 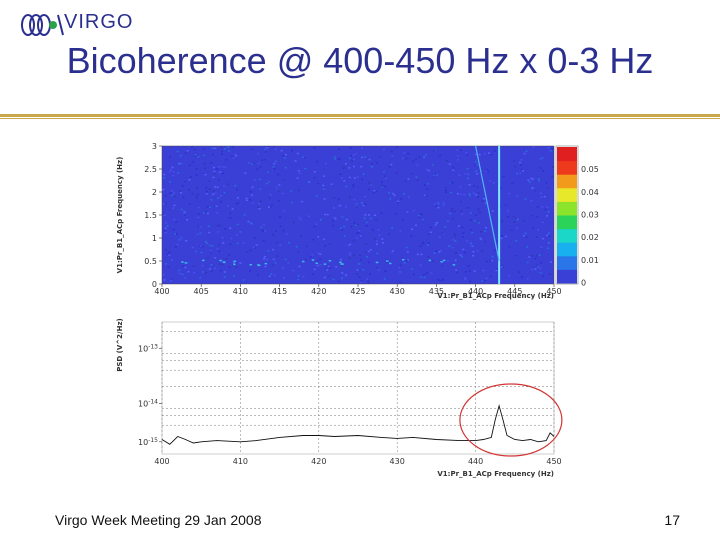 I want to click on colorbar-tick-label: 0.01, so click(x=590, y=260).